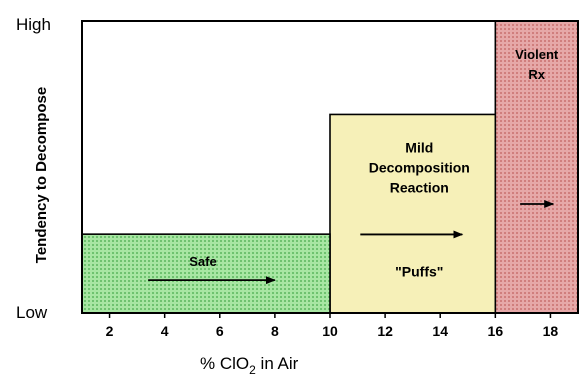 Image resolution: width=582 pixels, height=381 pixels. What do you see at coordinates (277, 363) in the screenshot?
I see `x-axis-title-suffix: in Air` at bounding box center [277, 363].